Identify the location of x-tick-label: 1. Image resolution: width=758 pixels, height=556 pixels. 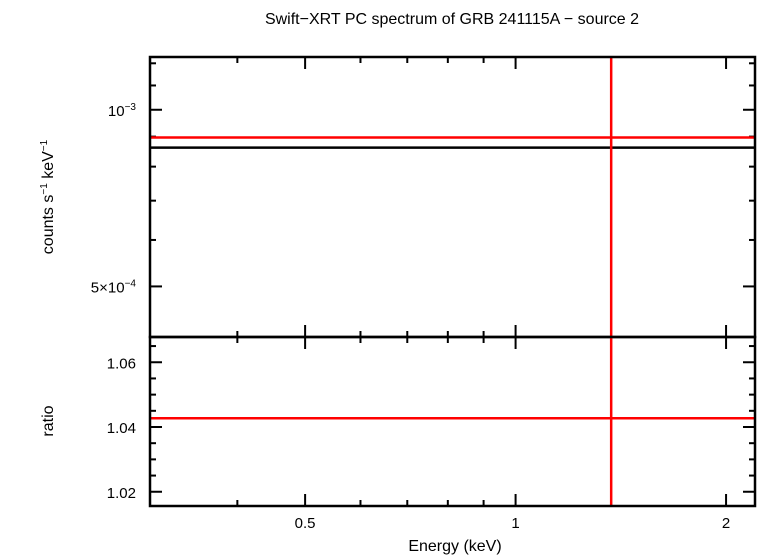
(515, 523).